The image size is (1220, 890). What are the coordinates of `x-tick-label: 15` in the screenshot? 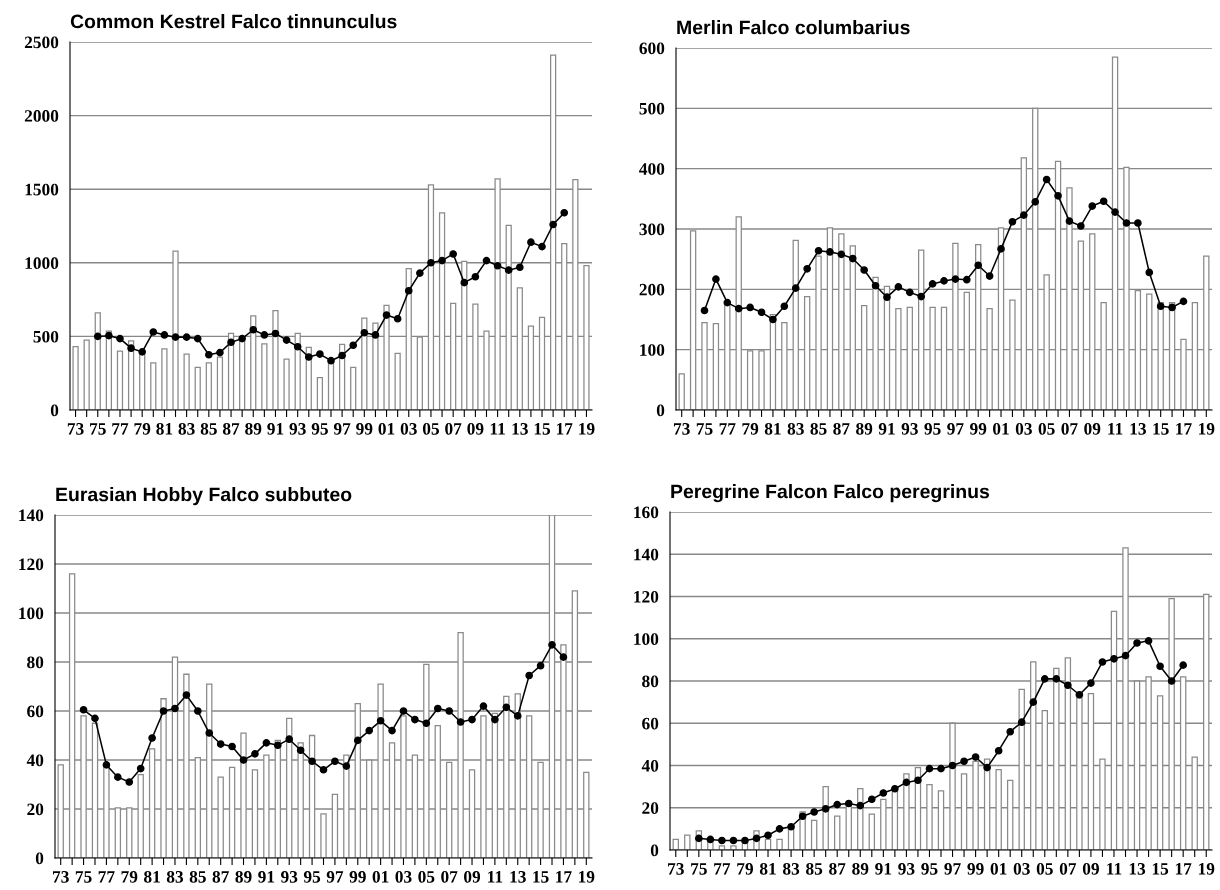 It's located at (1160, 869).